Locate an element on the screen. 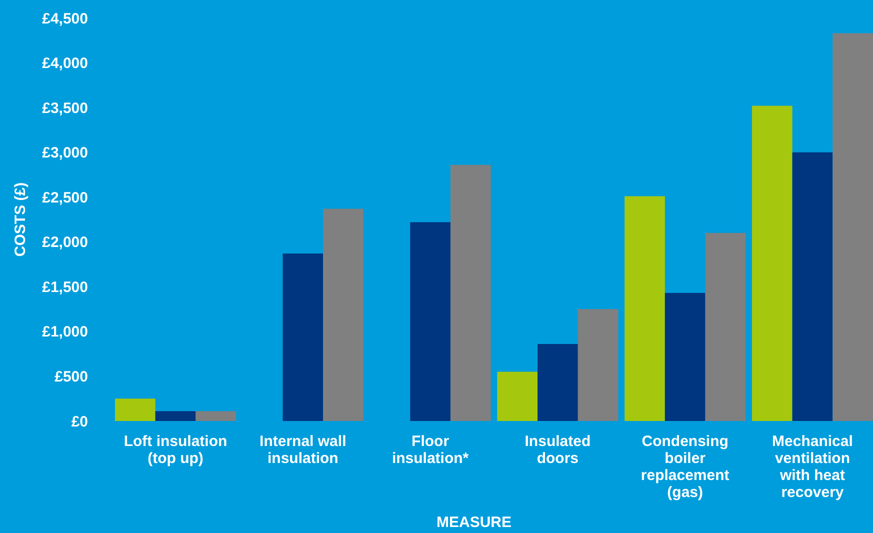 The image size is (873, 533). y-tick-label: £500 is located at coordinates (71, 377).